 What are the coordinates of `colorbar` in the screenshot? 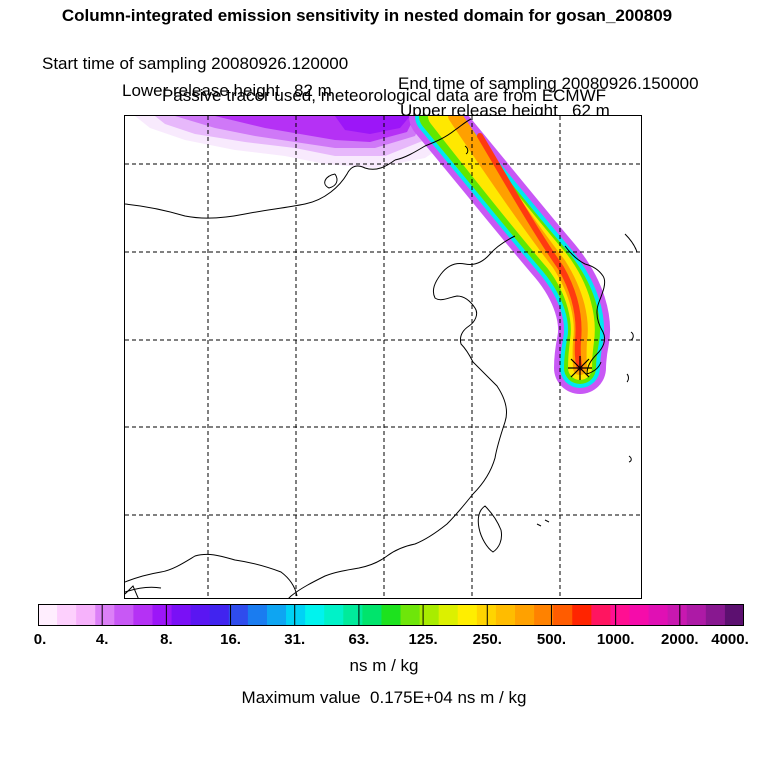 It's located at (391, 615).